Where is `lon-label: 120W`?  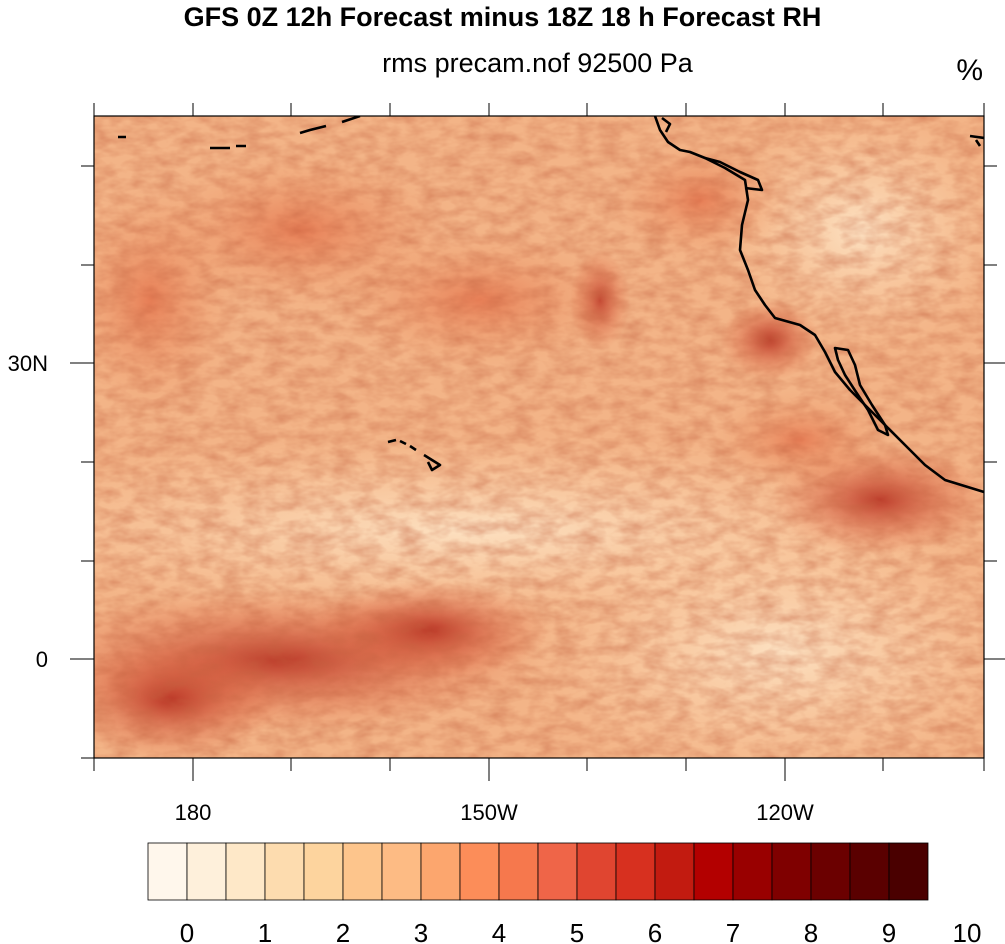 lon-label: 120W is located at coordinates (785, 812).